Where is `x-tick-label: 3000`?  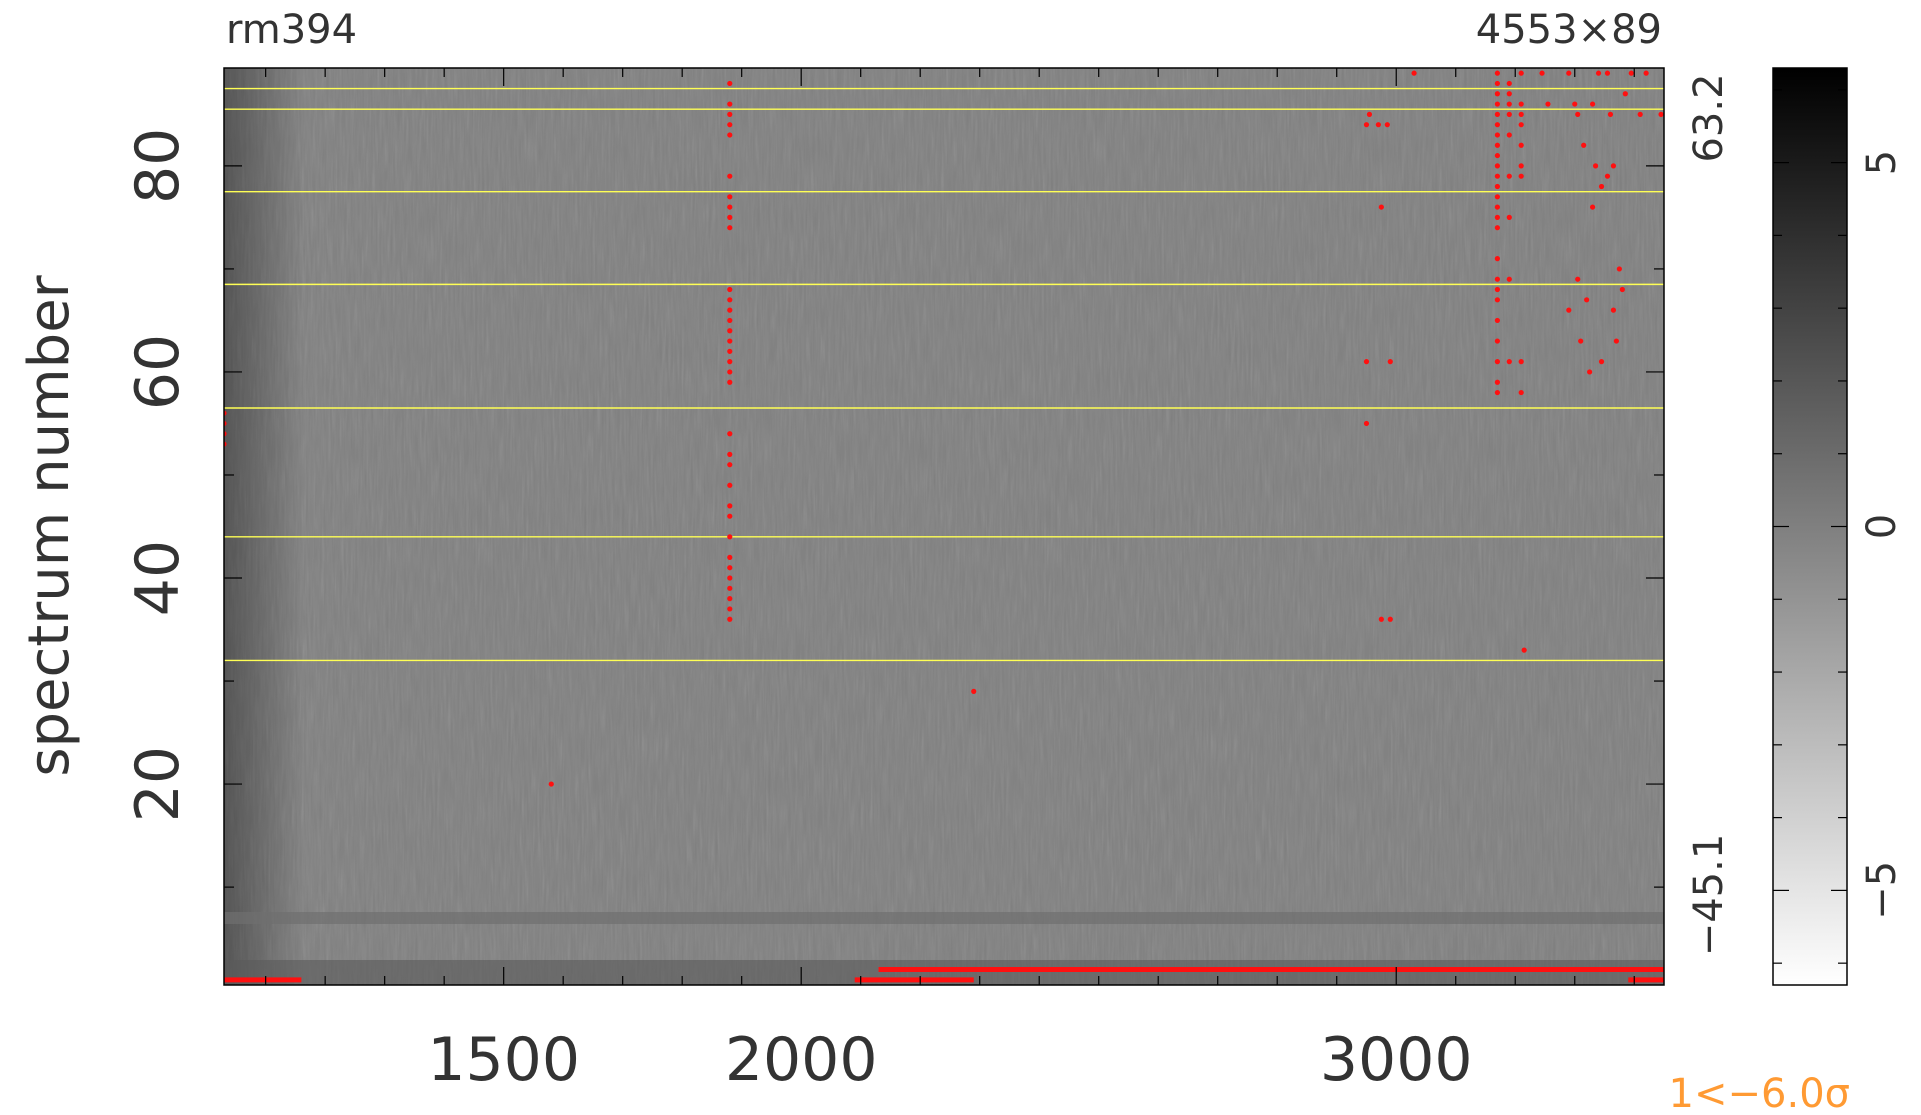
x-tick-label: 3000 is located at coordinates (1396, 1060).